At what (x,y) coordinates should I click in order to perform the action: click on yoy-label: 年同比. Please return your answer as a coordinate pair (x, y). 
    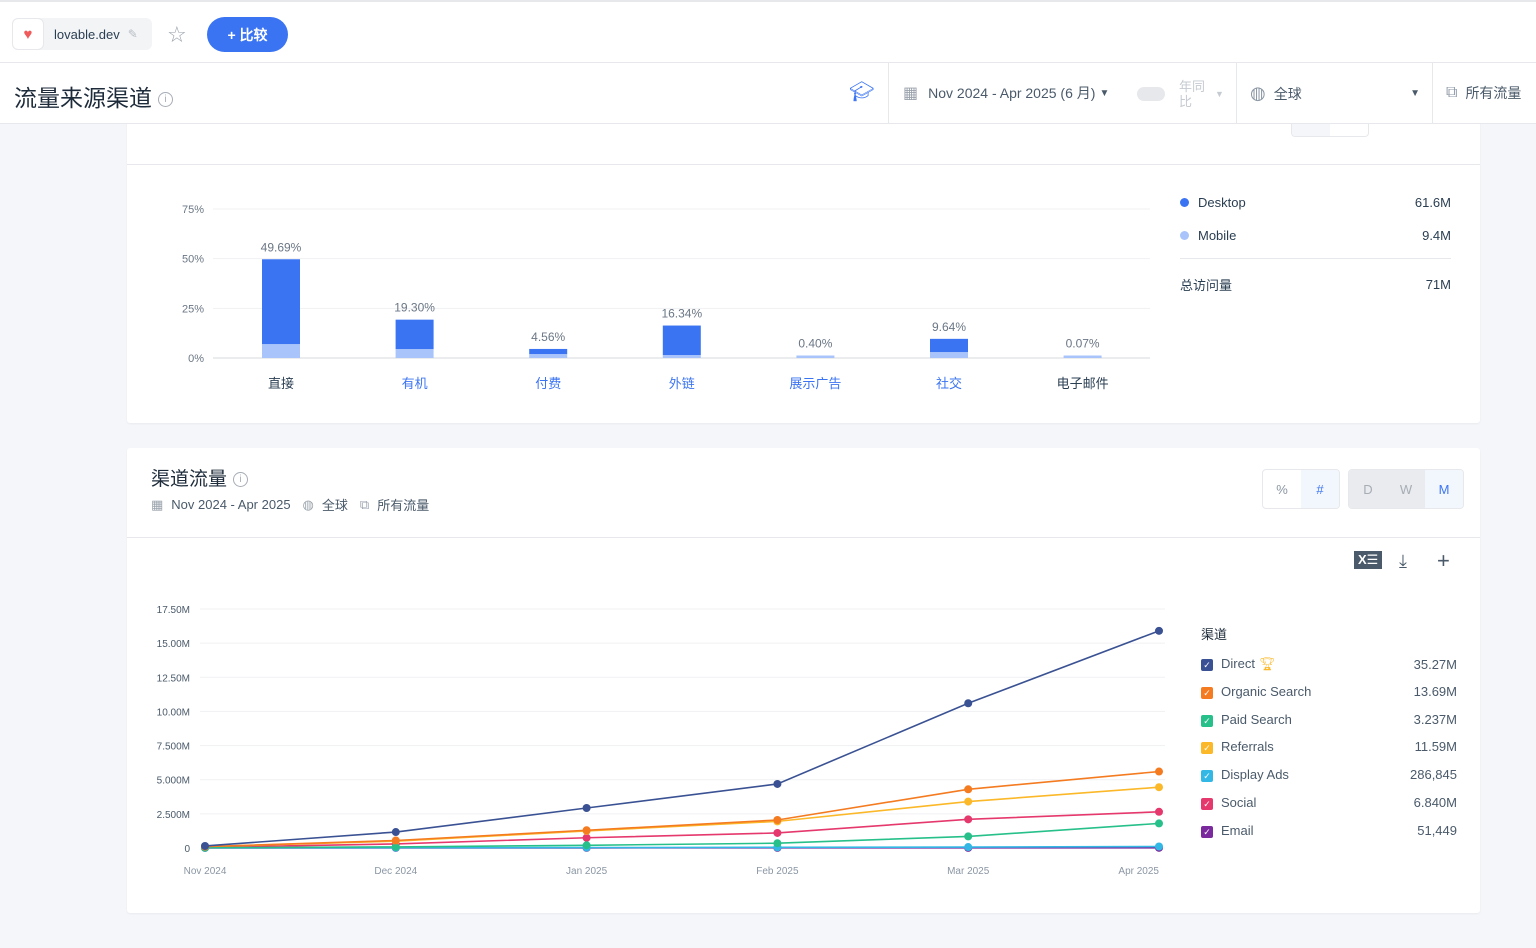
    Looking at the image, I should click on (1192, 94).